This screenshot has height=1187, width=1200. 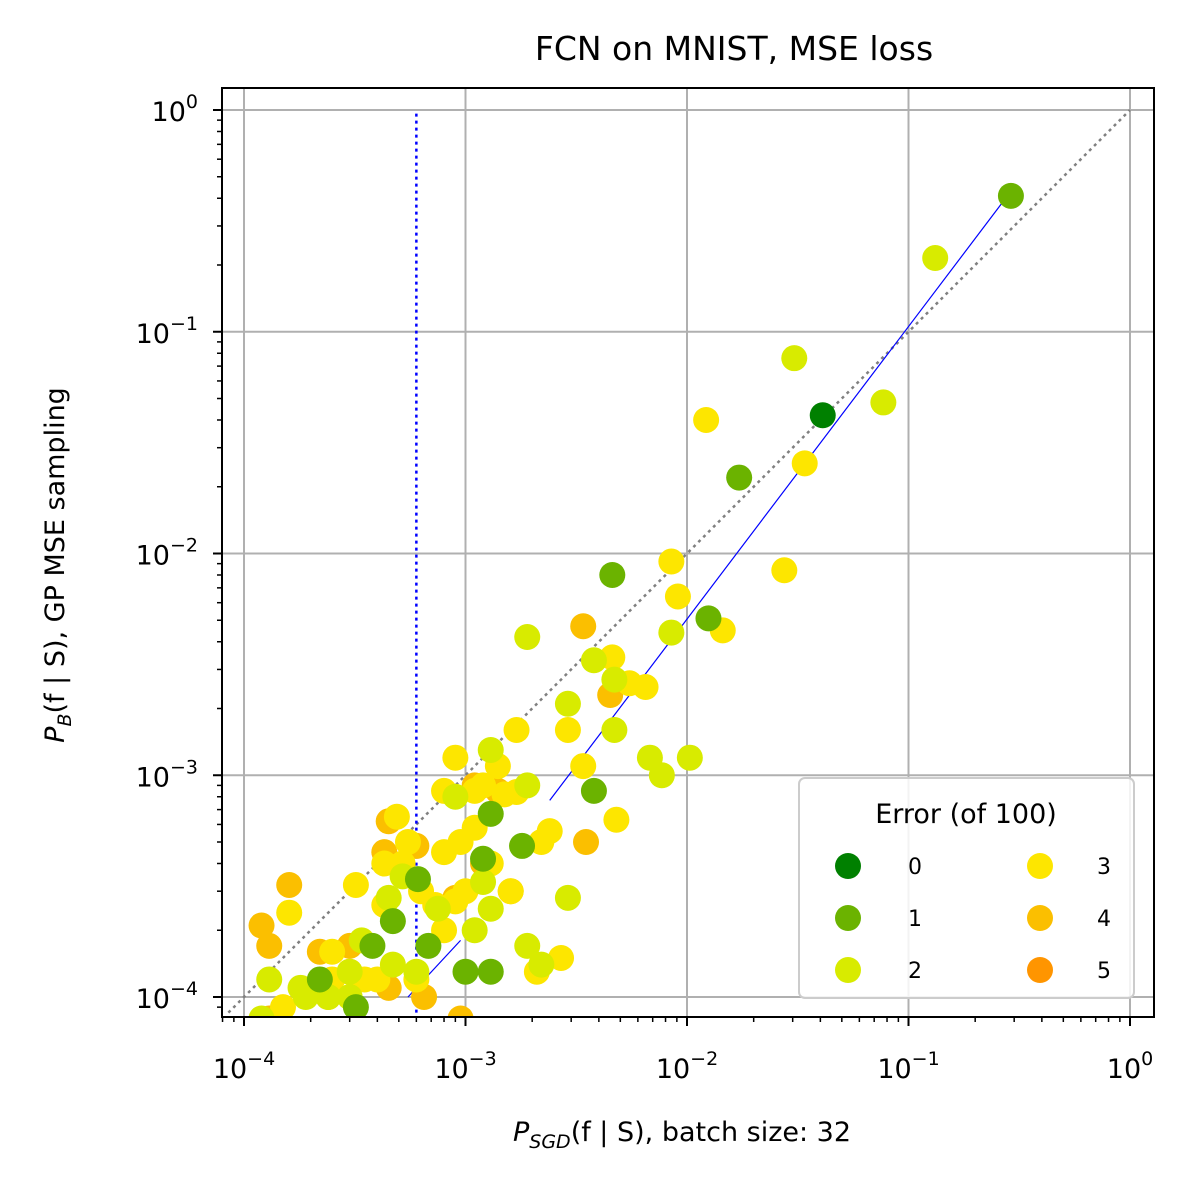 I want to click on x-tick-label-exponent: −2, so click(x=704, y=1059).